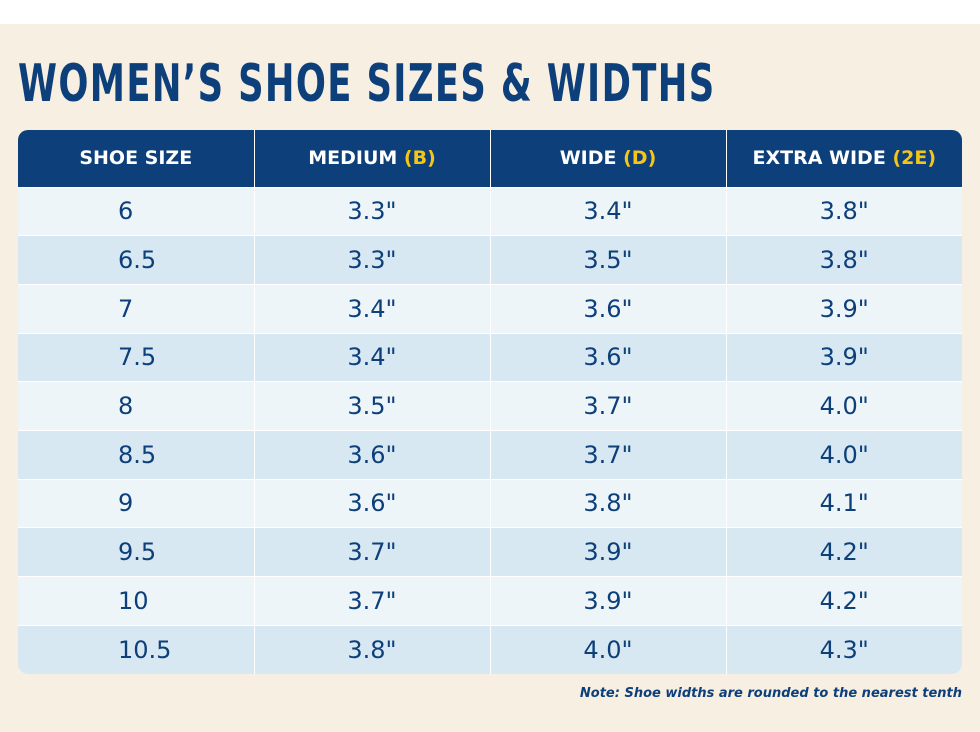 This screenshot has width=980, height=732. I want to click on table-row: 8.5 3.6" 3.7" 4.0", so click(490, 454).